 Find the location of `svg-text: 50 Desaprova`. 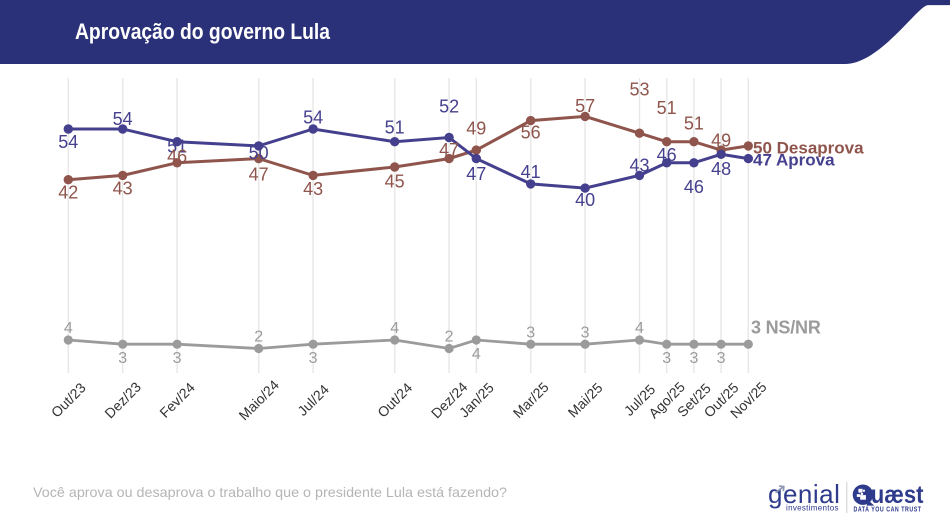

svg-text: 50 Desaprova is located at coordinates (808, 148).